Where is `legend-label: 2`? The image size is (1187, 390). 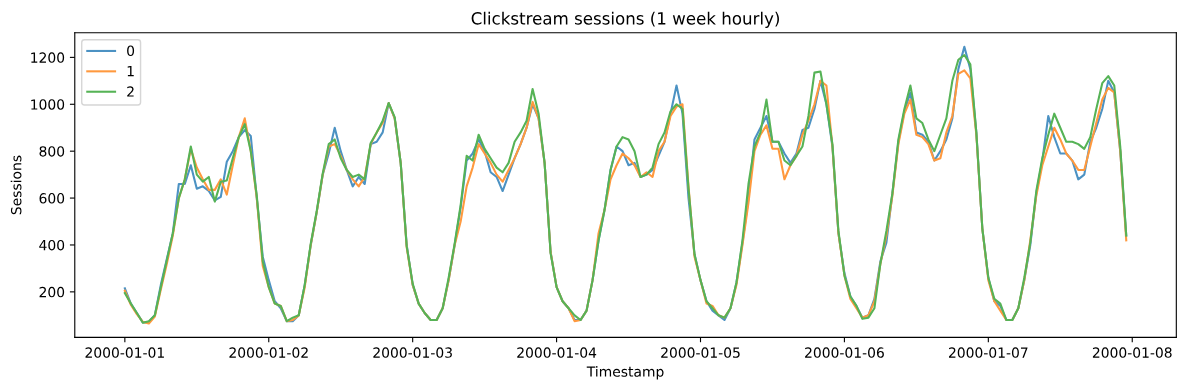
legend-label: 2 is located at coordinates (130, 91).